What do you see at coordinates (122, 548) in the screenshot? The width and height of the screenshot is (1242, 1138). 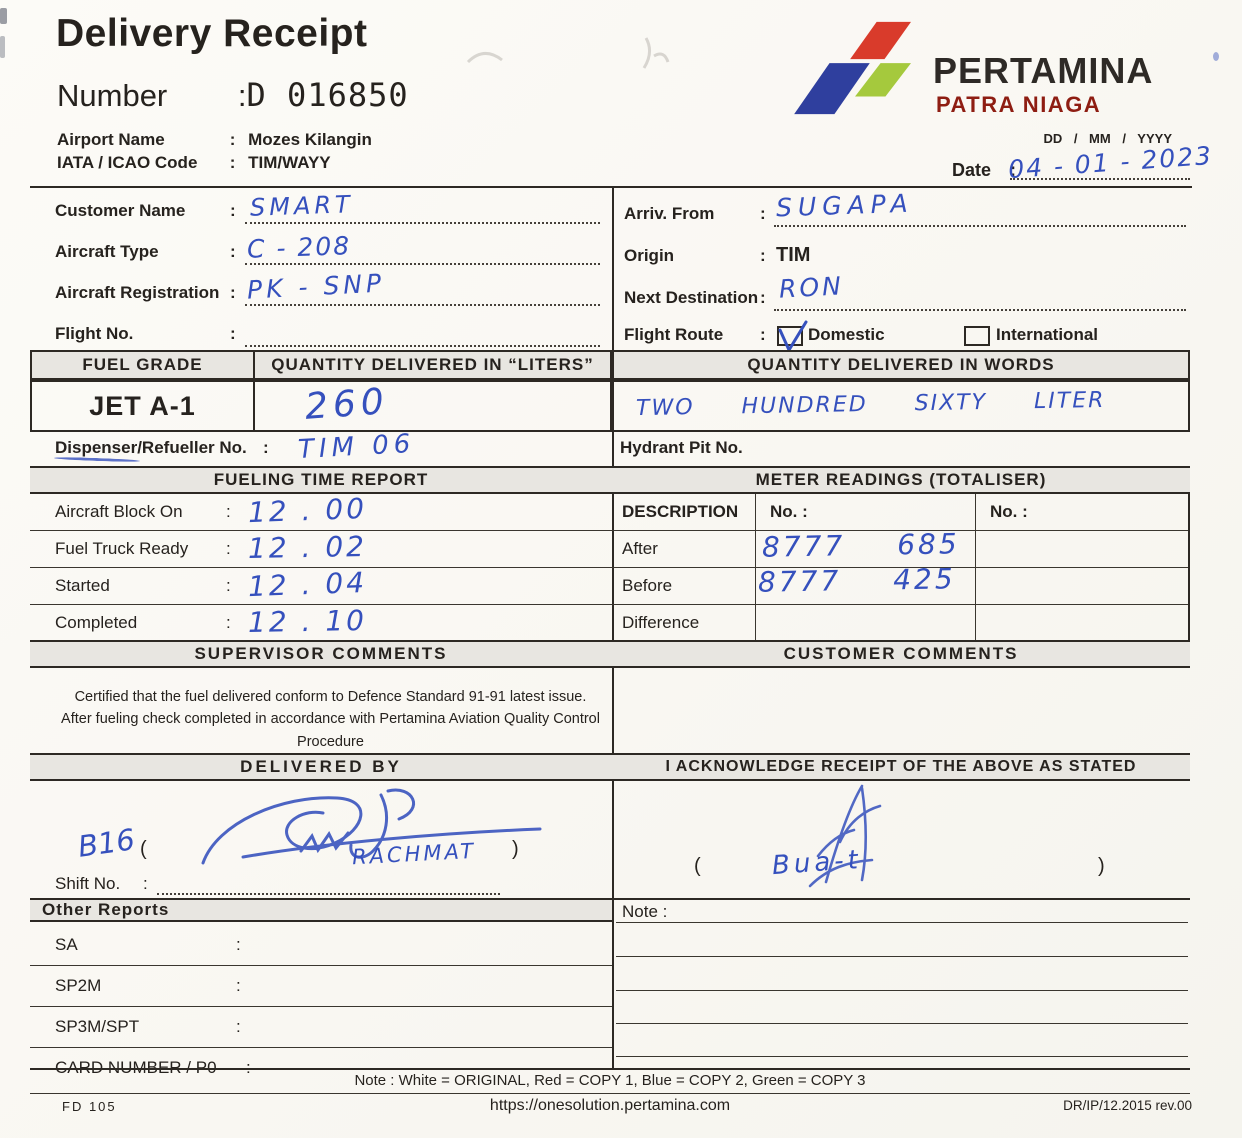 I see `row-label: Fuel Truck Ready` at bounding box center [122, 548].